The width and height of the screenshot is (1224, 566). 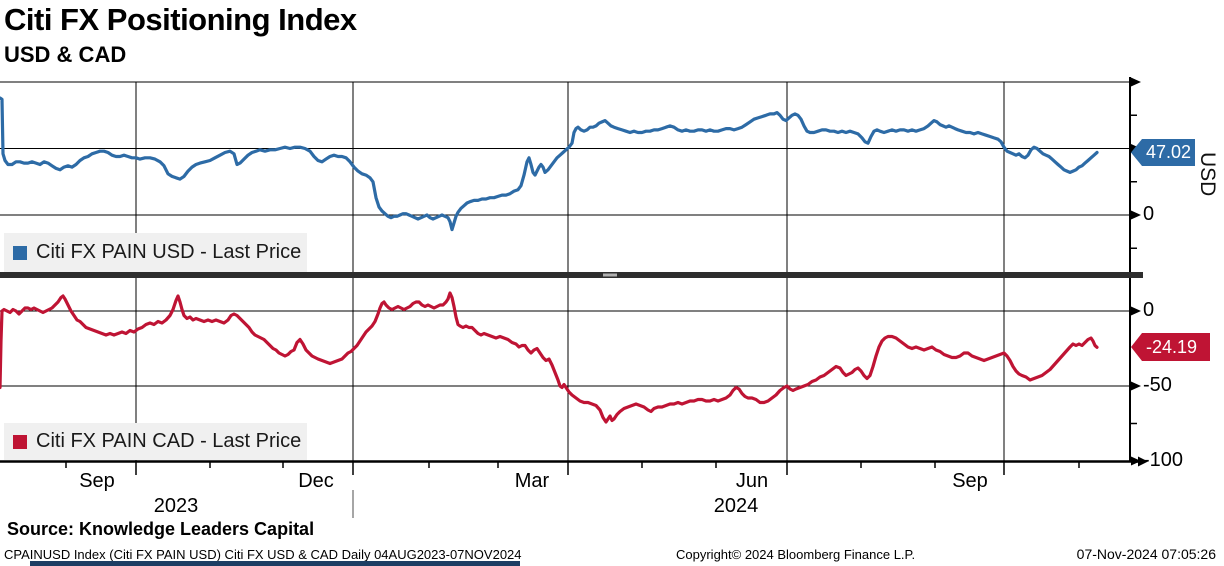 I want to click on cad-legend: Citi FX PAIN CAD - Last Price, so click(x=155, y=441).